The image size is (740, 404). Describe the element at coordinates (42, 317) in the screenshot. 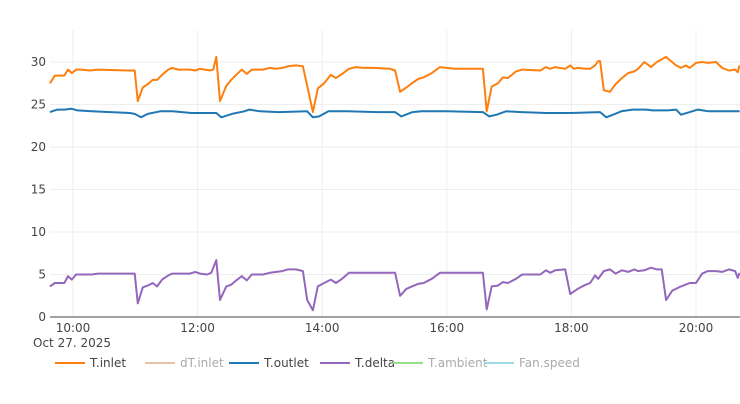

I see `y-tick-label: 0` at that location.